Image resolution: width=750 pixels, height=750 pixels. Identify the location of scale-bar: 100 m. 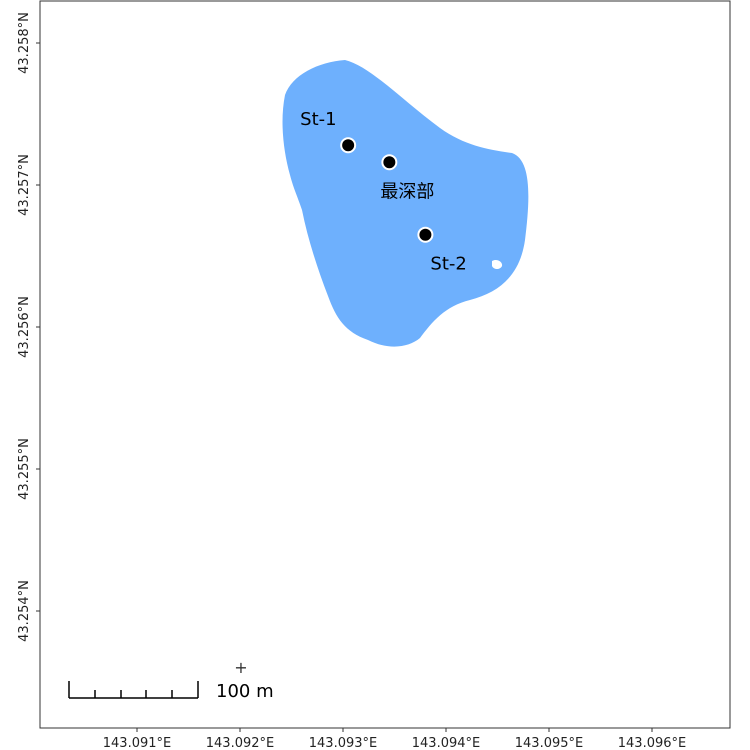
(171, 691).